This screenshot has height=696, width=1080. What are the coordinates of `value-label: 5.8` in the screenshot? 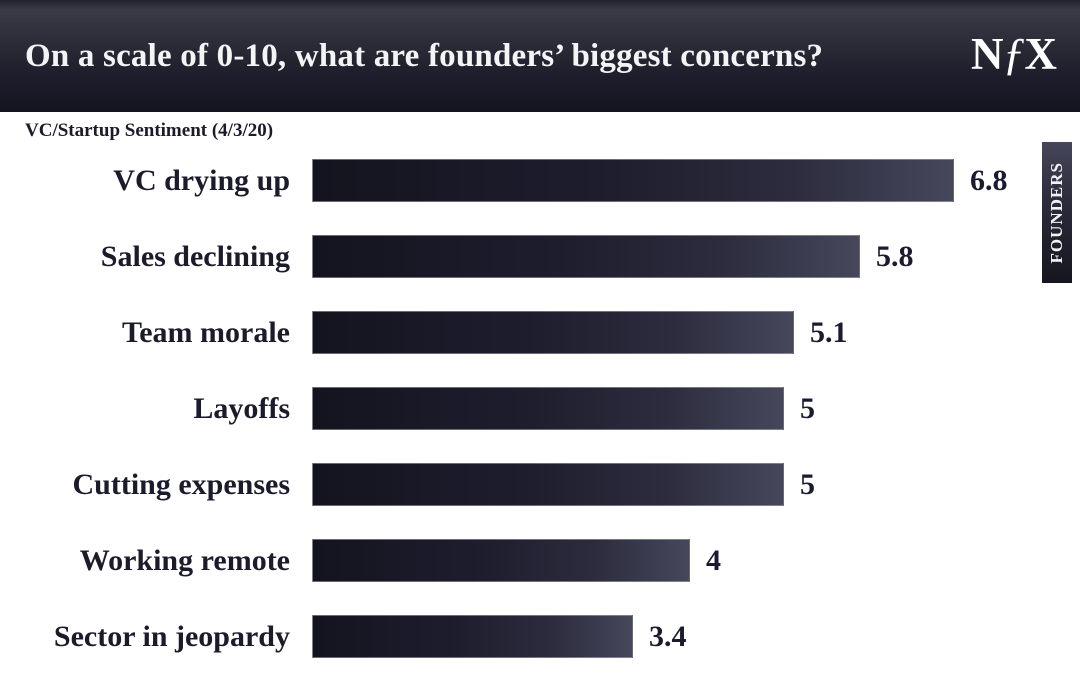 It's located at (895, 256).